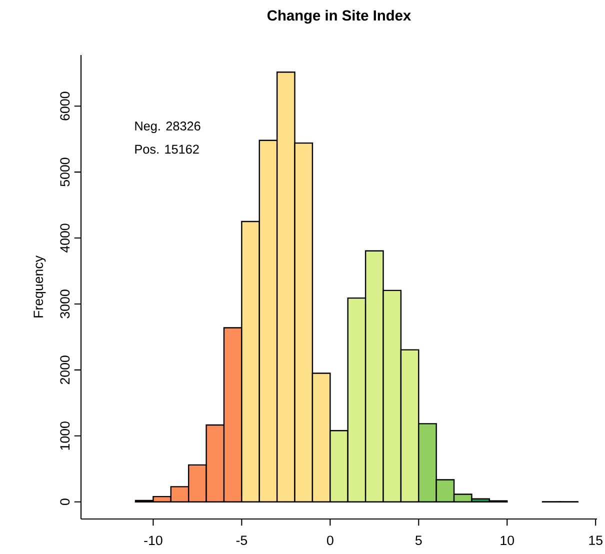  I want to click on y-tick-label: 2000, so click(65, 370).